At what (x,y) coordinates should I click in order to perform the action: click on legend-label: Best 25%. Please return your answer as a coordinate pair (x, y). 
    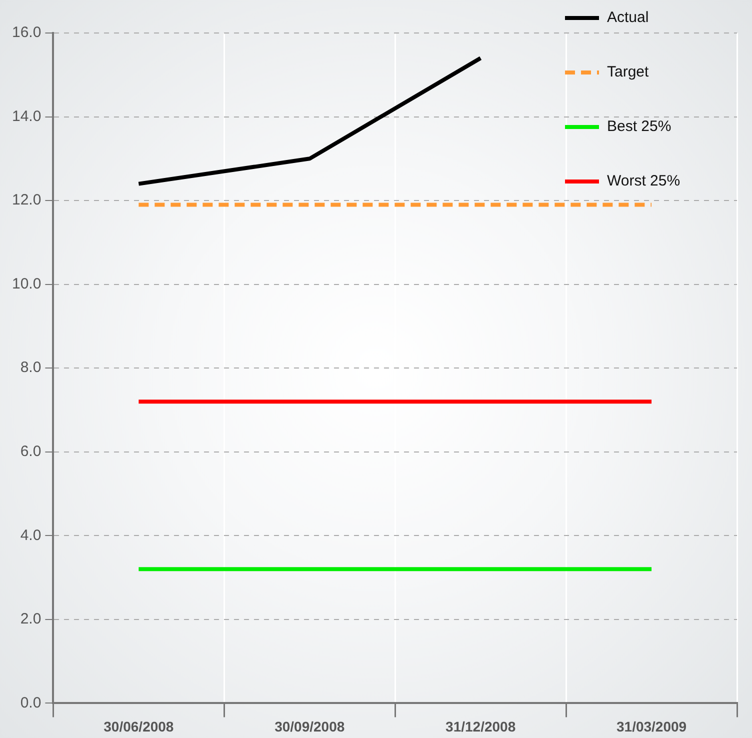
    Looking at the image, I should click on (639, 127).